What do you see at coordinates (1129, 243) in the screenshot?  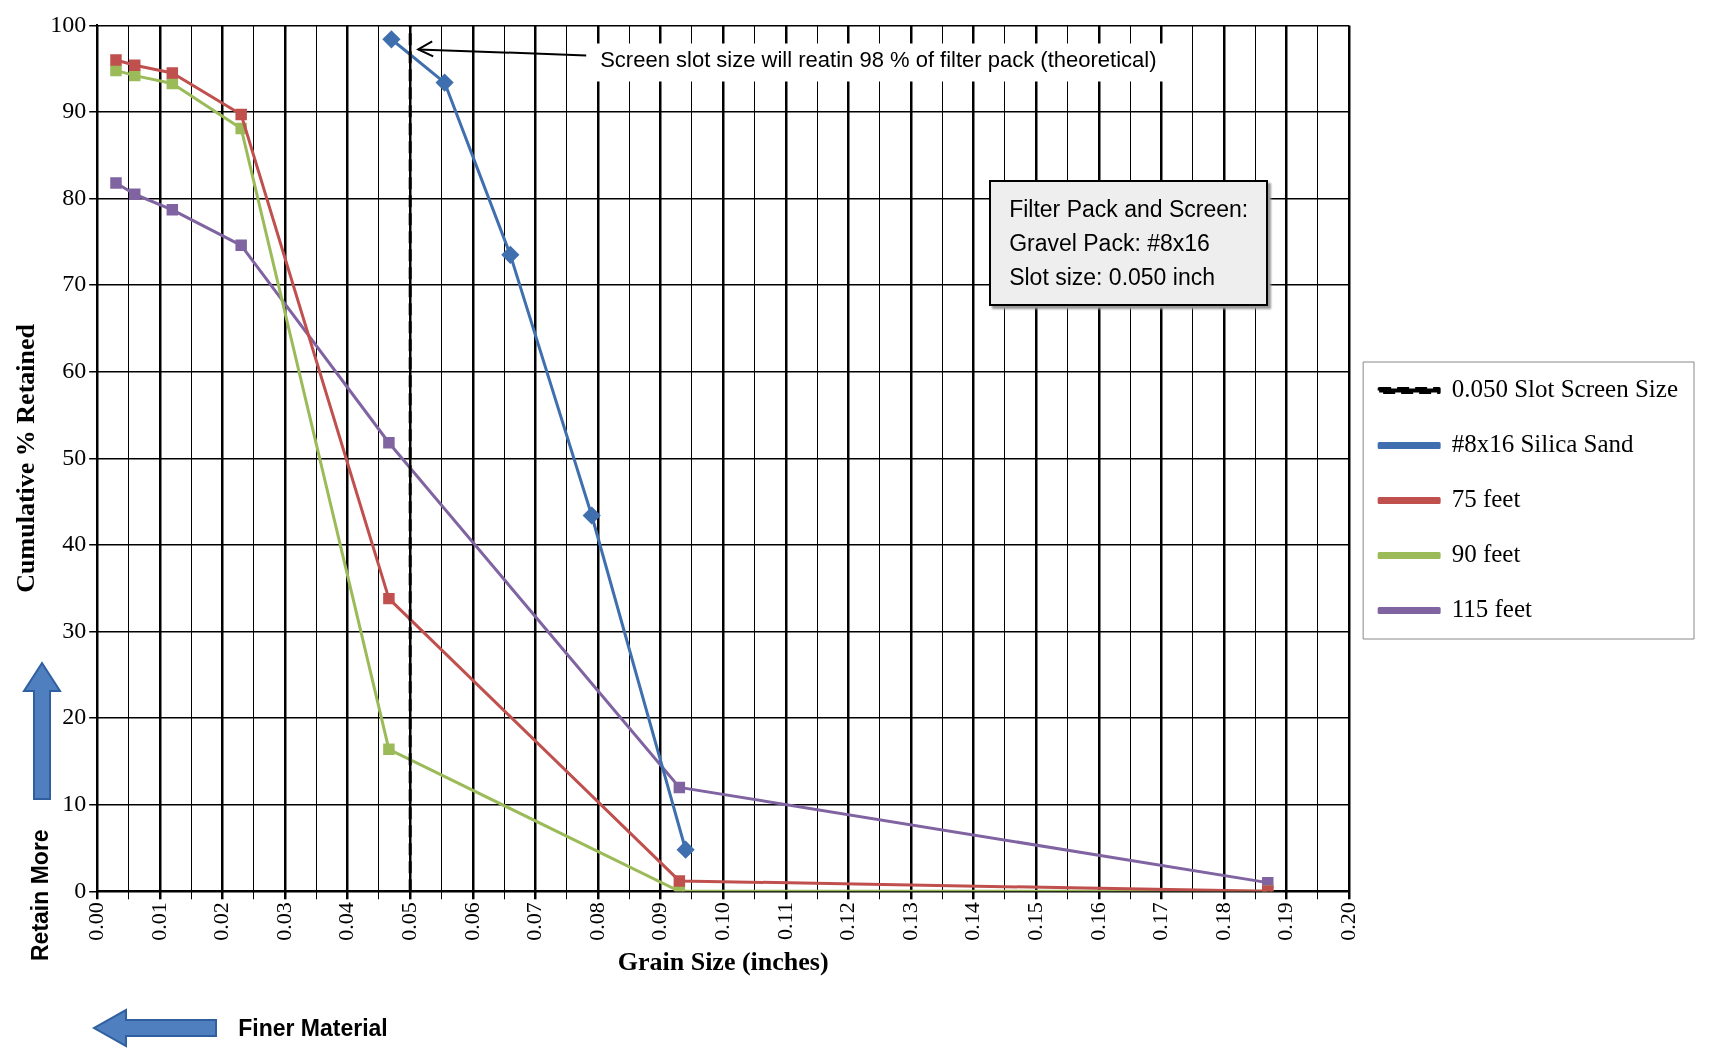 I see `annotation: Filter Pack and Screen: Gravel Pack: #8x16 Slot size: 0.050 inch` at bounding box center [1129, 243].